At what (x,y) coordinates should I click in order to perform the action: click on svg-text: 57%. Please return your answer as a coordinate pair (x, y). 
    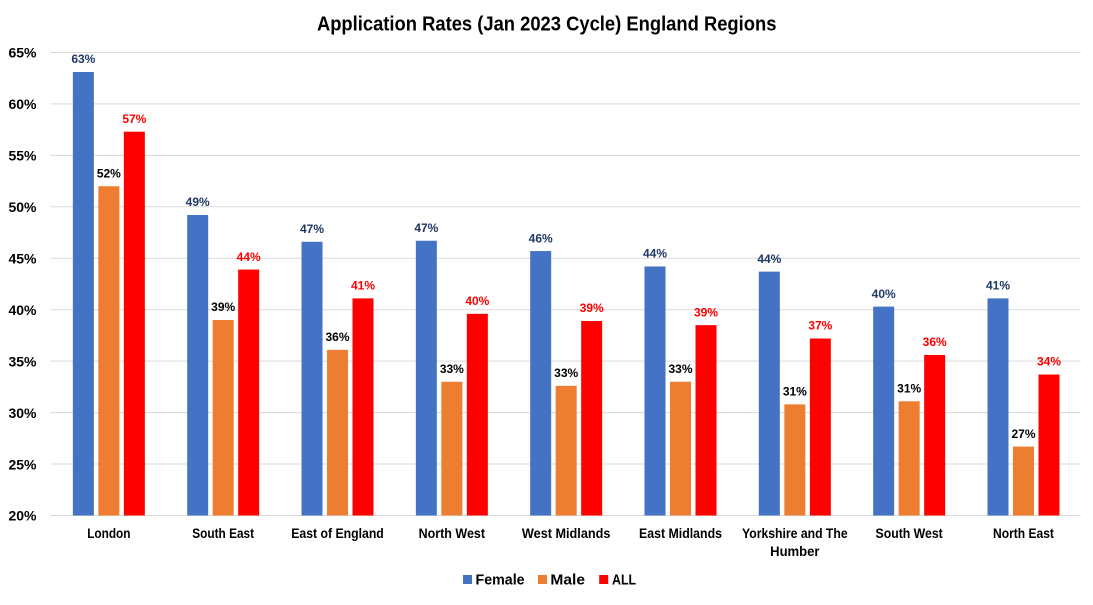
    Looking at the image, I should click on (134, 119).